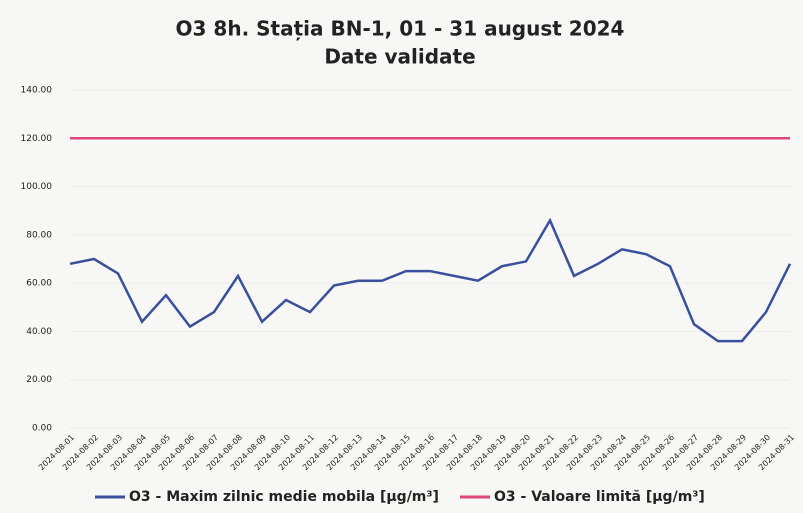  Describe the element at coordinates (37, 91) in the screenshot. I see `y-tick-label: 140.00` at that location.